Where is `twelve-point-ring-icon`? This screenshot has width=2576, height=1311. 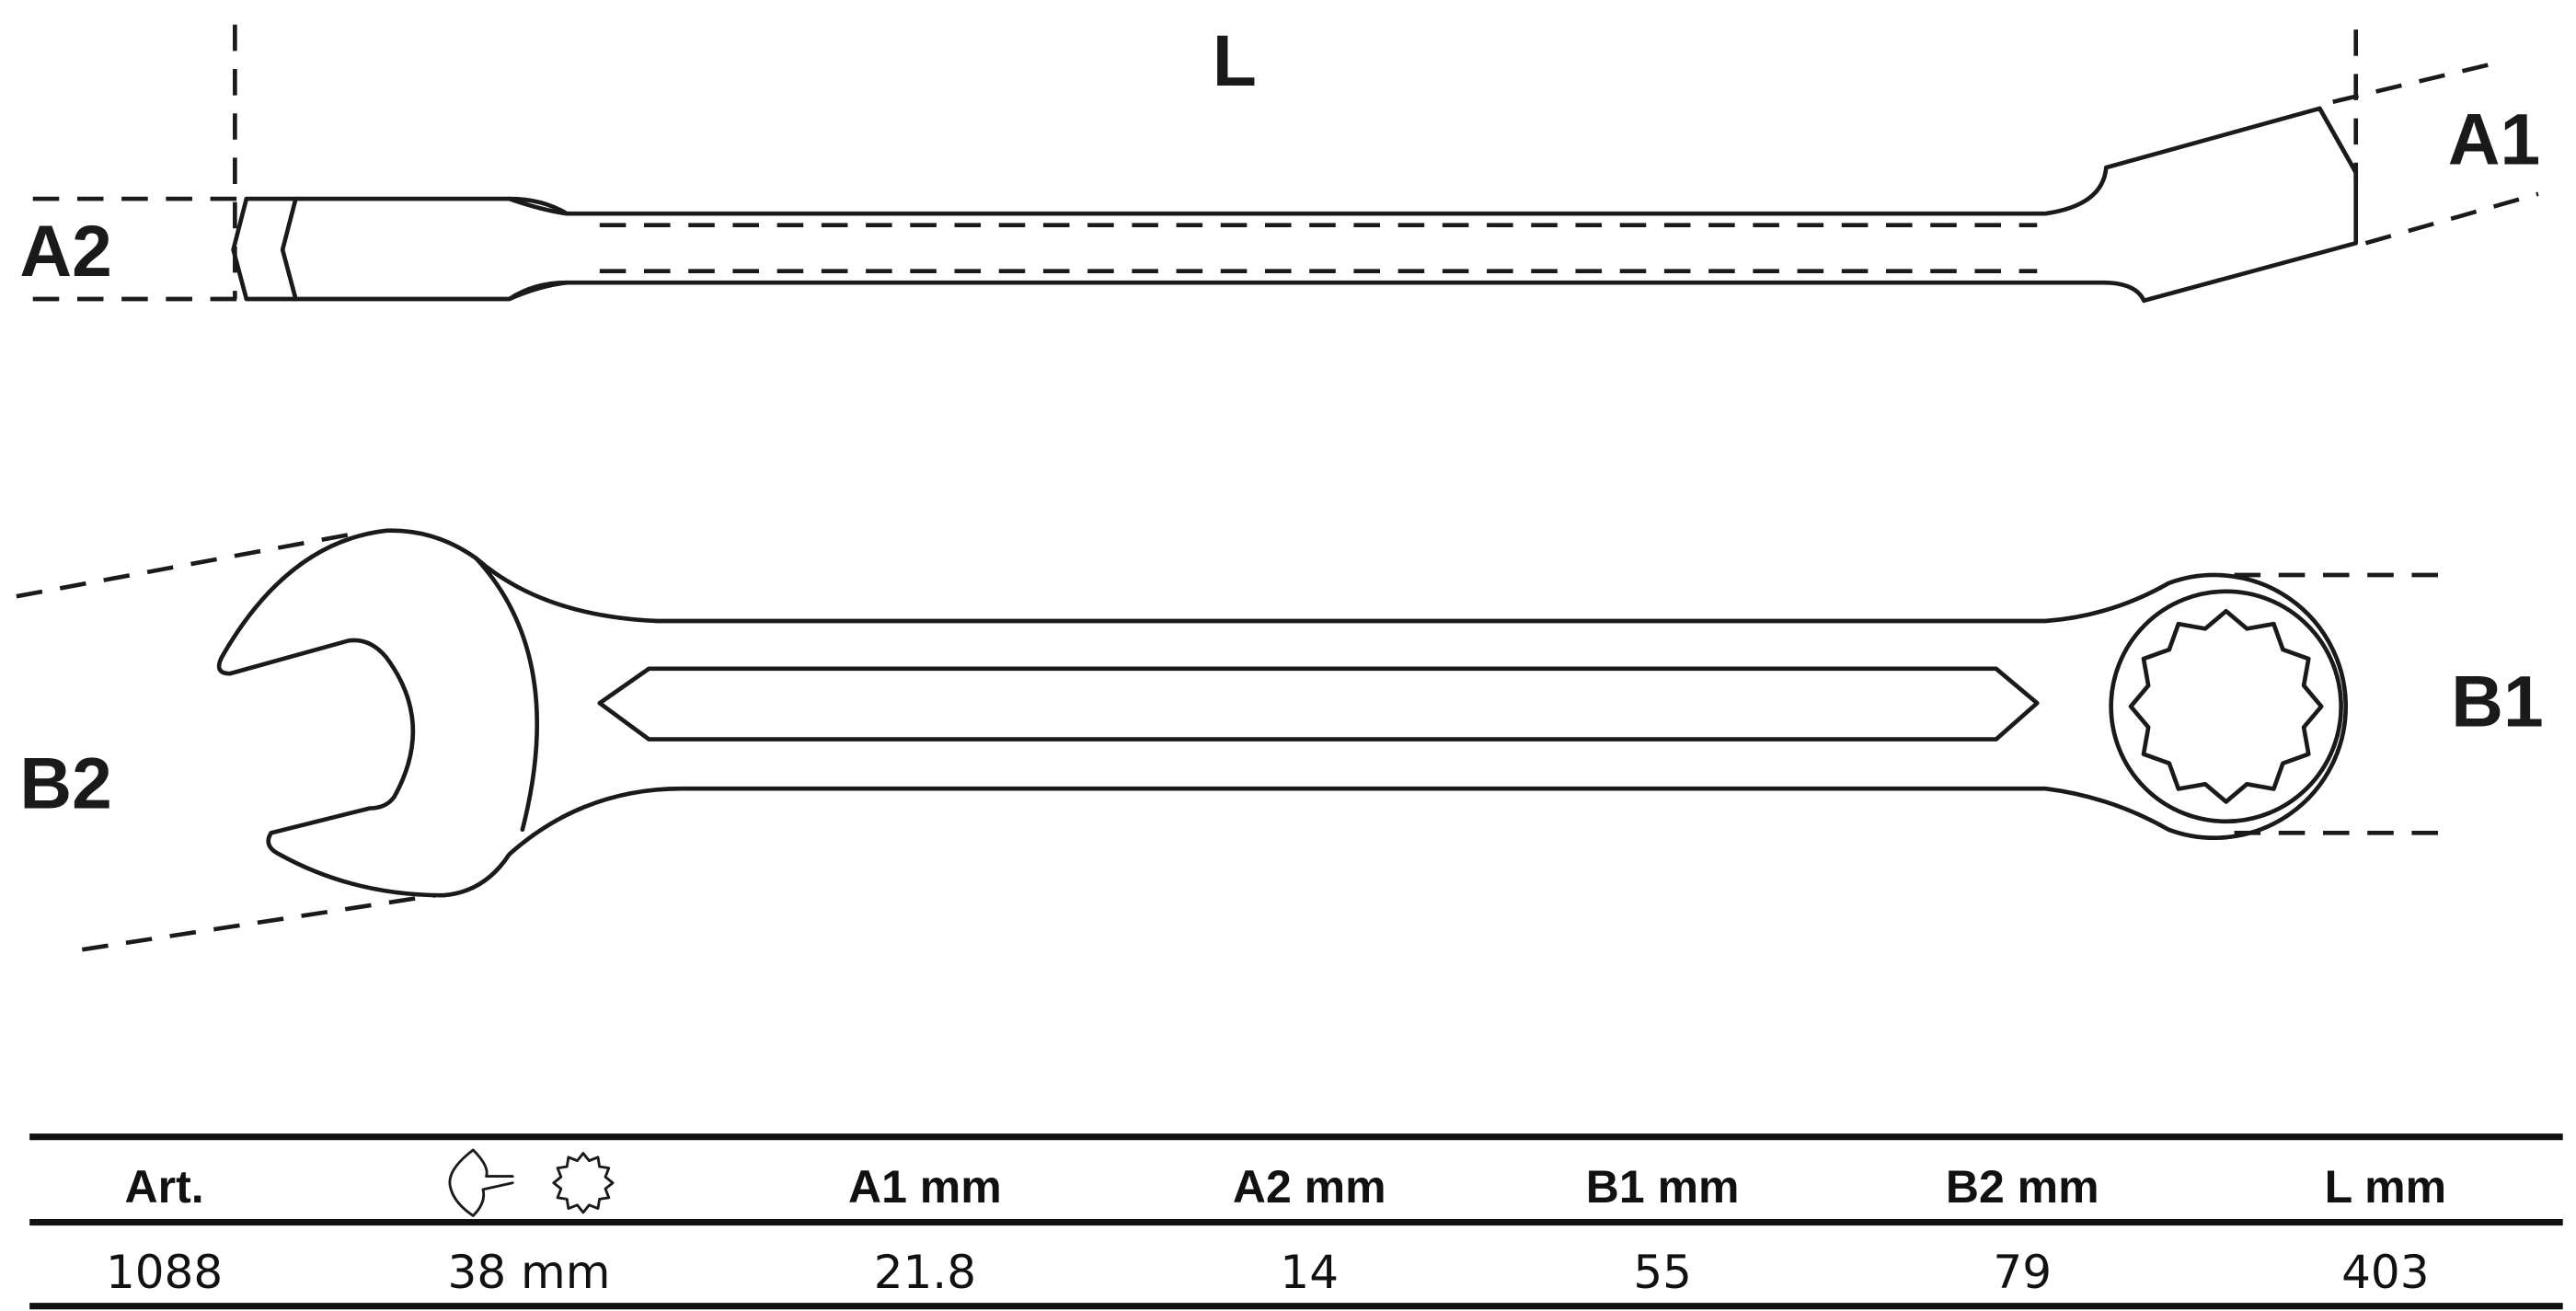
twelve-point-ring-icon is located at coordinates (583, 1183).